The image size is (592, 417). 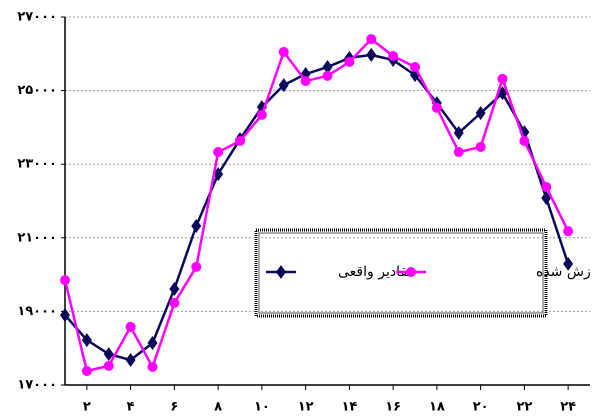 What do you see at coordinates (37, 90) in the screenshot?
I see `y-tick-label: ۲۵۰۰۰` at bounding box center [37, 90].